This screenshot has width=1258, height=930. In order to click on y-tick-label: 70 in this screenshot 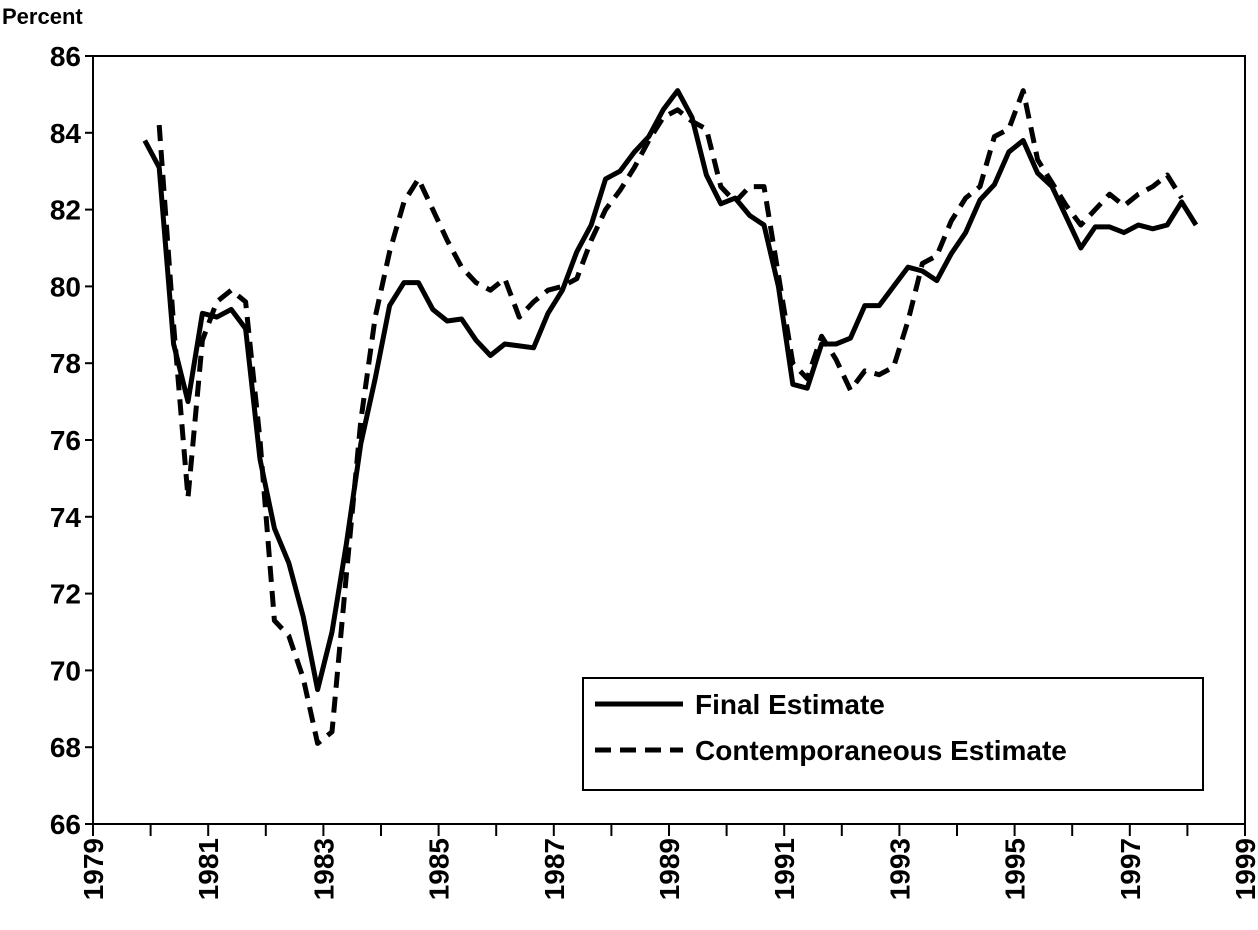, I will do `click(65, 670)`.